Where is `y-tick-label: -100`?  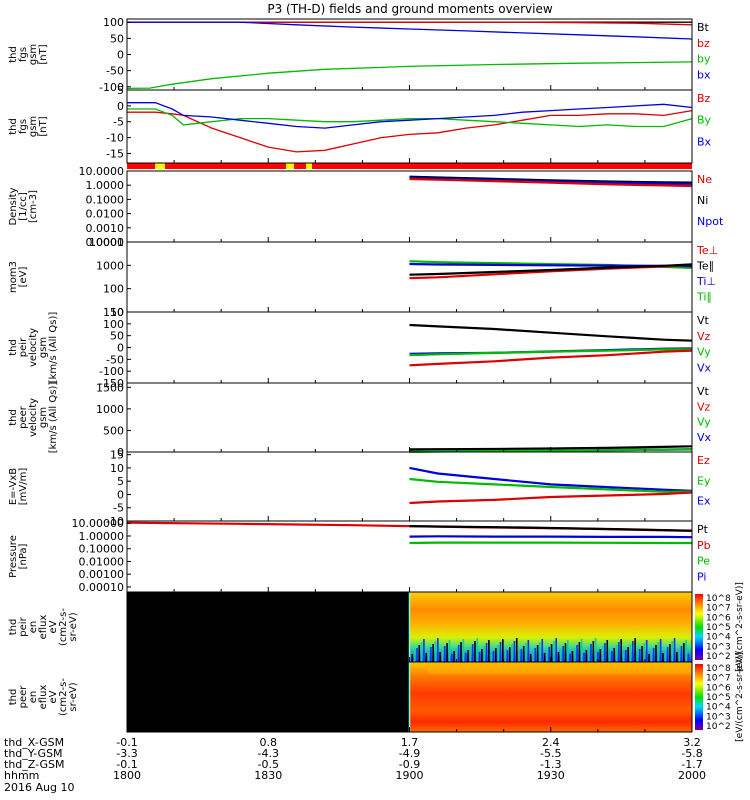
y-tick-label: -100 is located at coordinates (111, 87).